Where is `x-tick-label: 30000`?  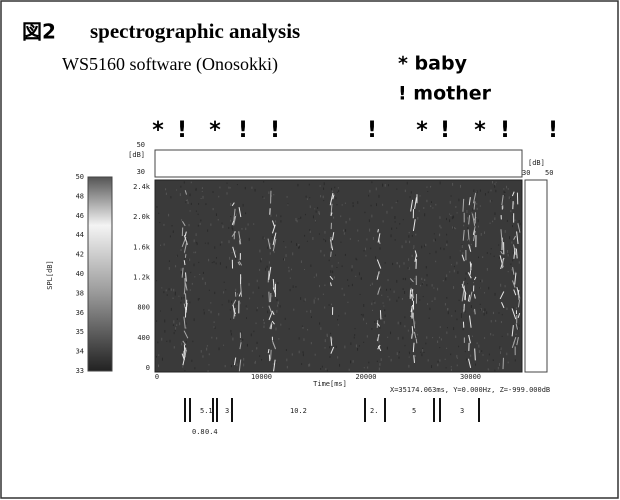 x-tick-label: 30000 is located at coordinates (470, 377).